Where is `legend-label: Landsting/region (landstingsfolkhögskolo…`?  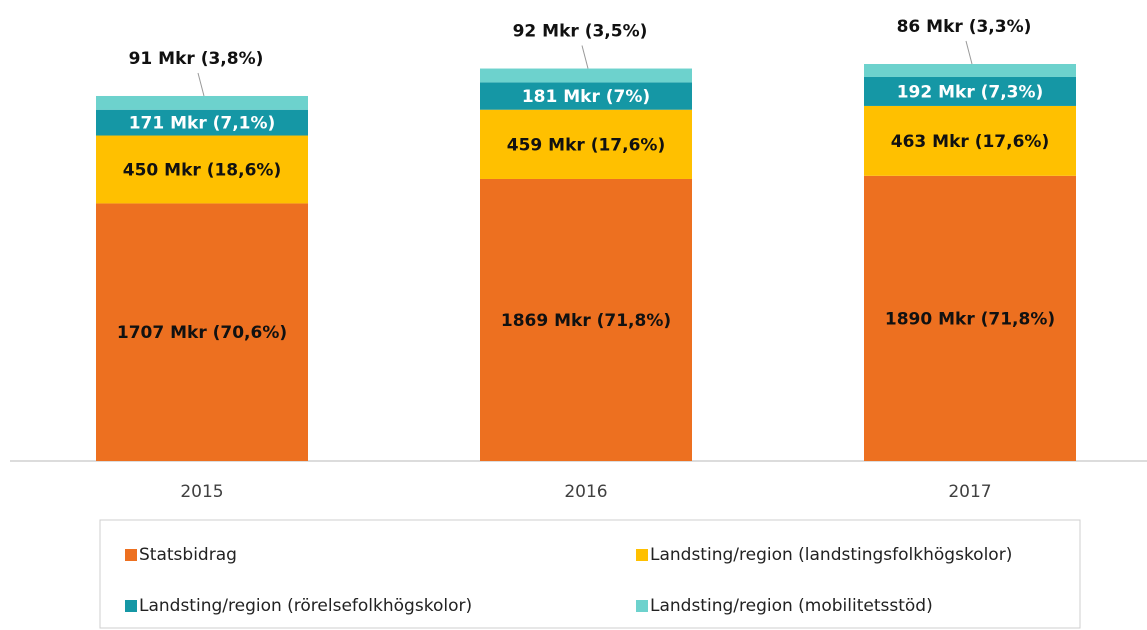 legend-label: Landsting/region (landstingsfolkhögskolo… is located at coordinates (831, 555).